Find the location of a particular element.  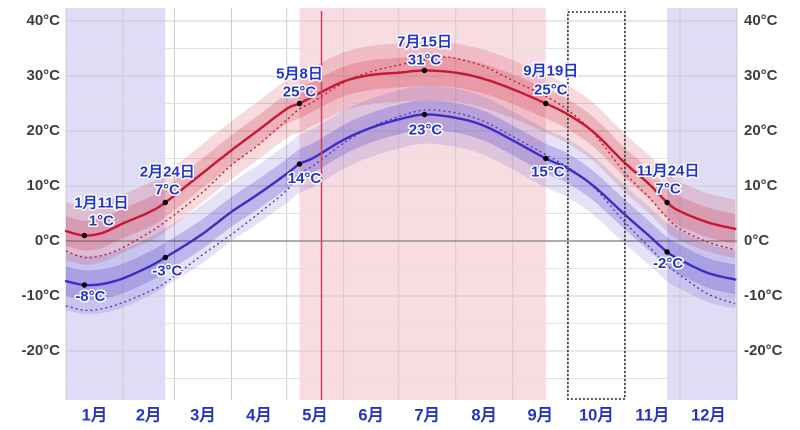

y-tick-right-40: 40°C is located at coordinates (761, 20).